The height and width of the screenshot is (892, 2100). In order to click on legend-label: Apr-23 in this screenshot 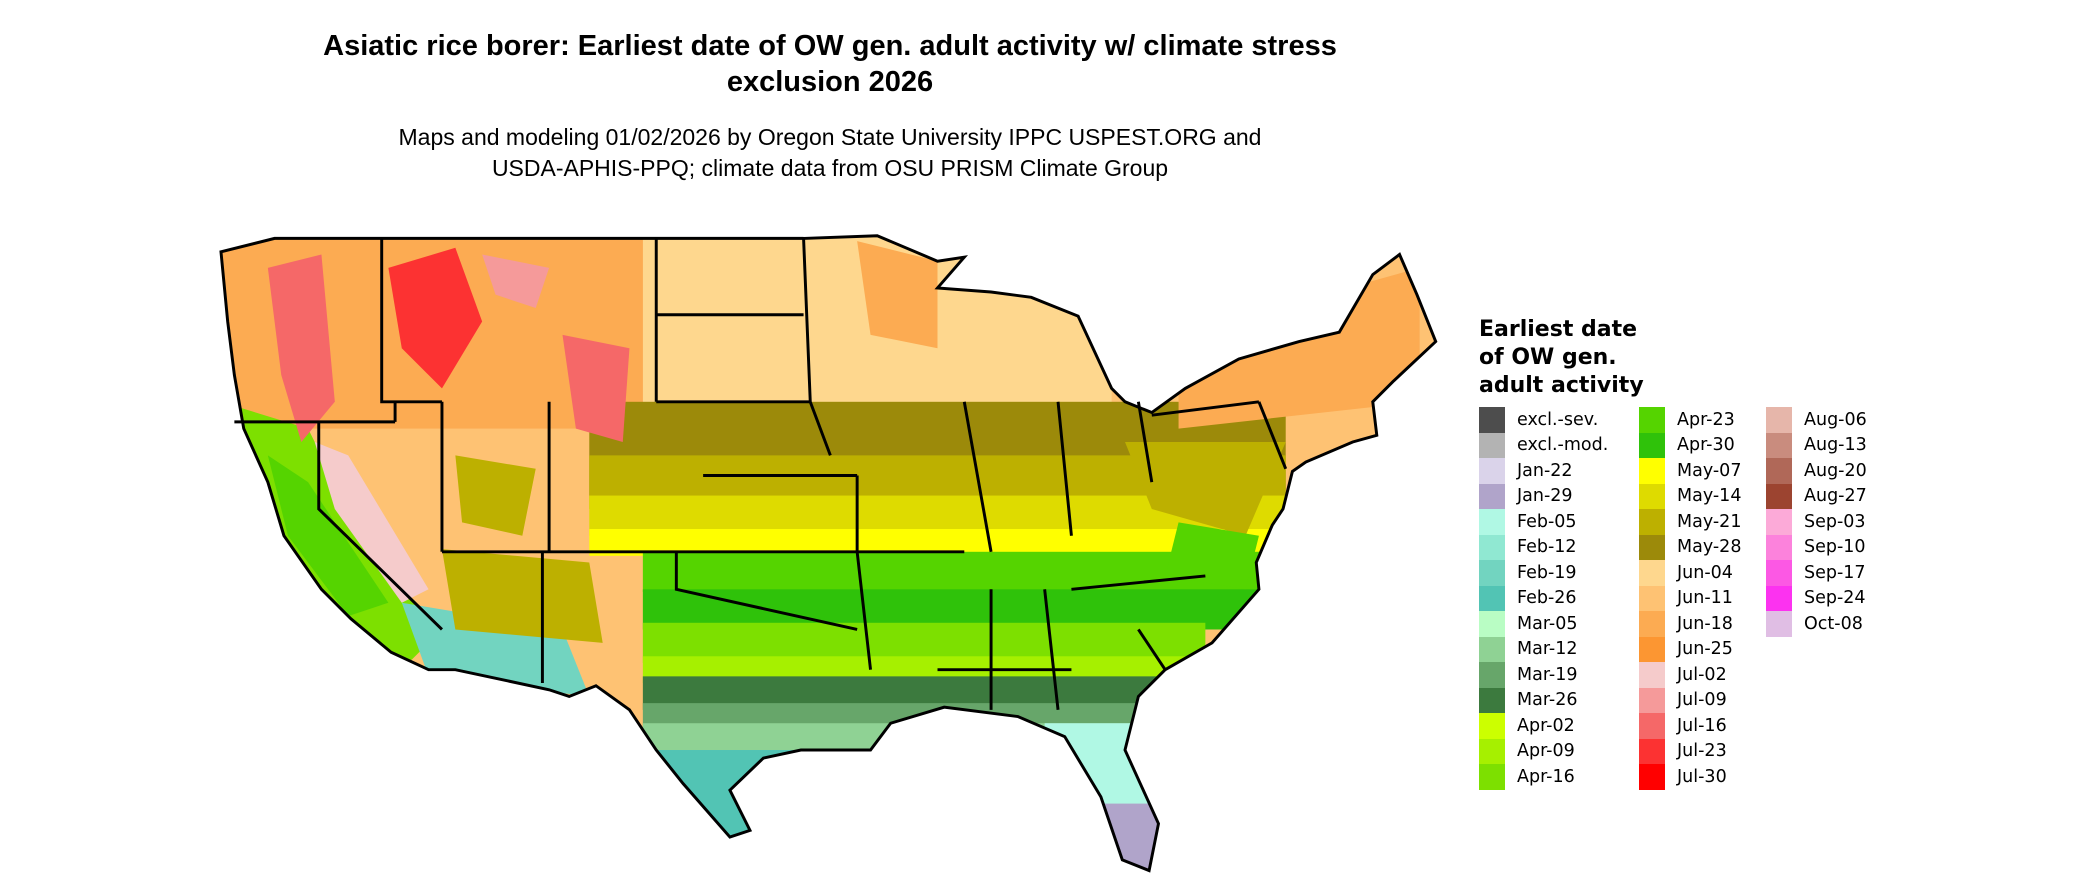, I will do `click(1706, 419)`.